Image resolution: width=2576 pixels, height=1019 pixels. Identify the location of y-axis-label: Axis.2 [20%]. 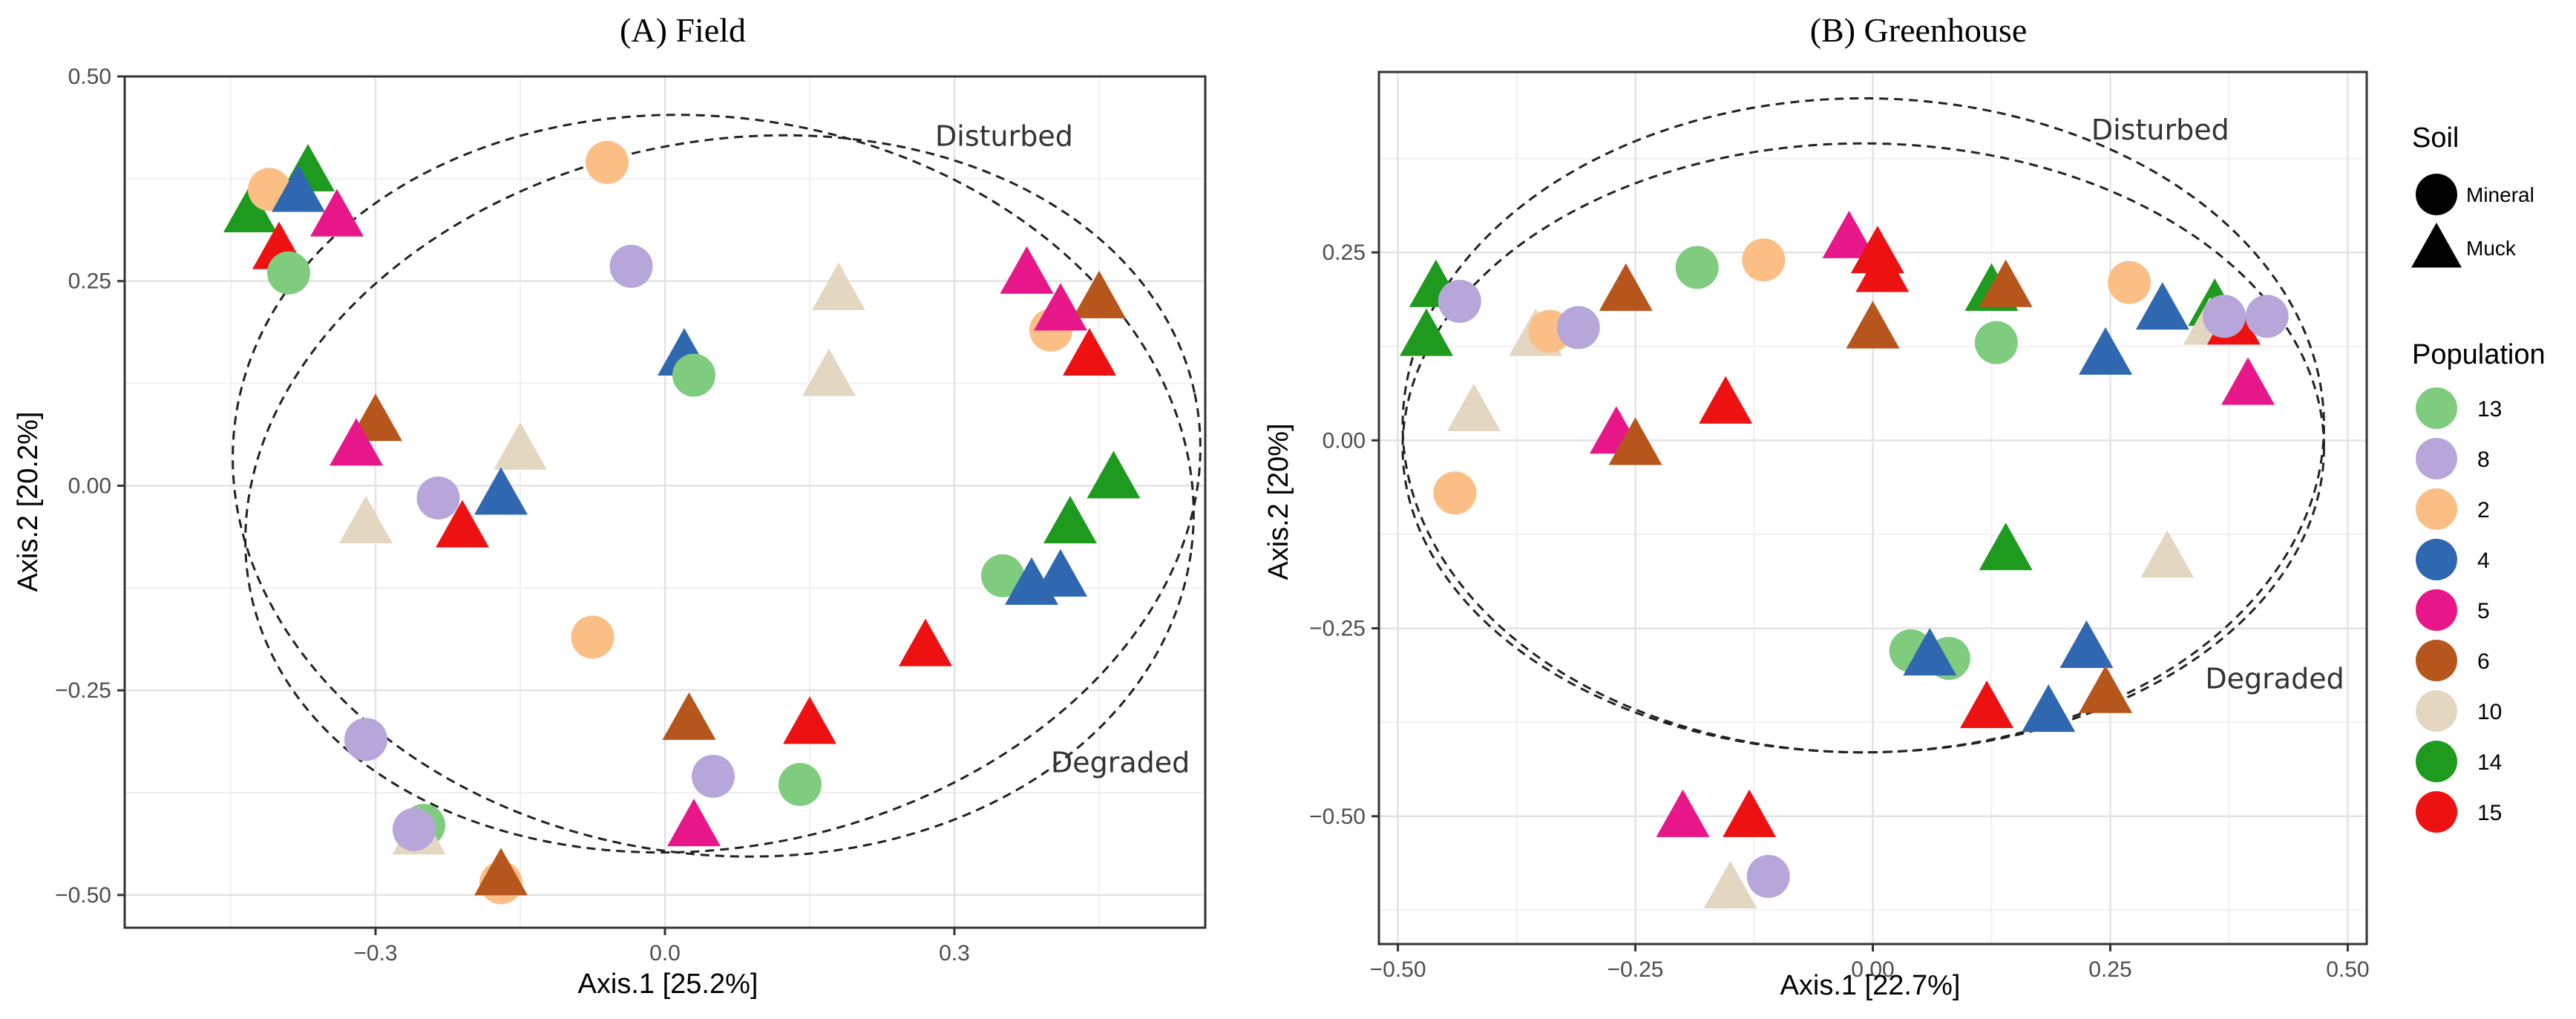
(1278, 501).